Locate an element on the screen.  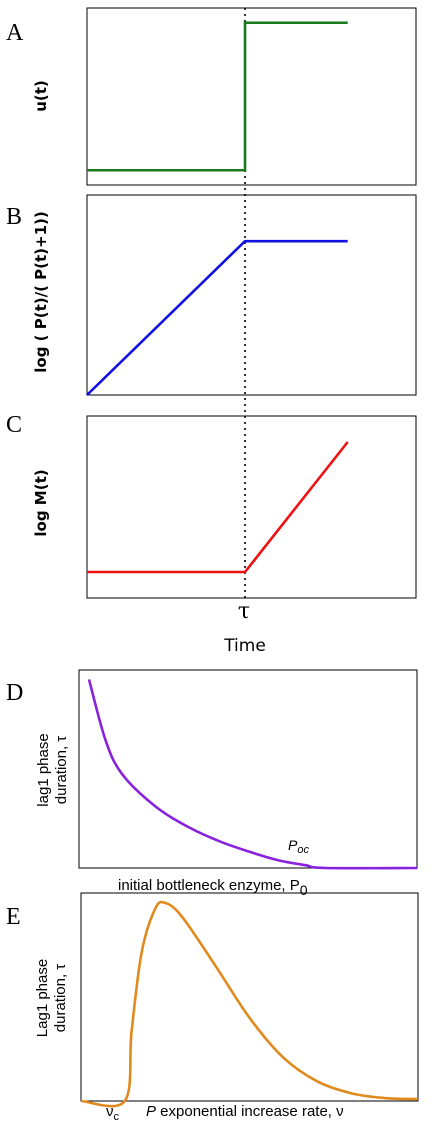
panel-e-xtick: νc is located at coordinates (113, 1113).